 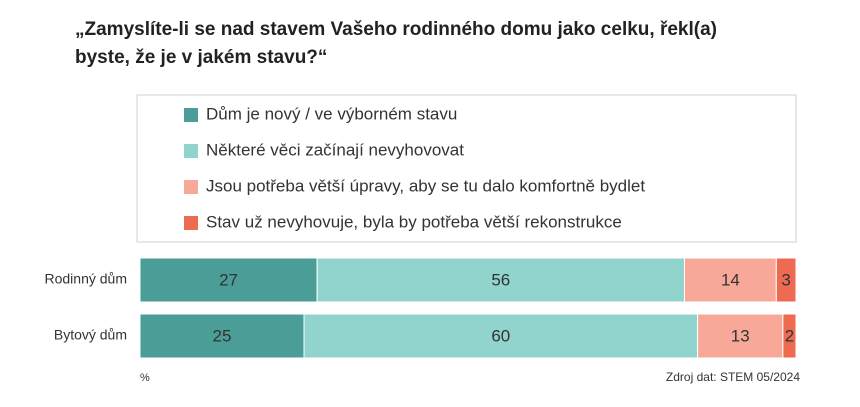 I want to click on value-label: 25, so click(x=222, y=335).